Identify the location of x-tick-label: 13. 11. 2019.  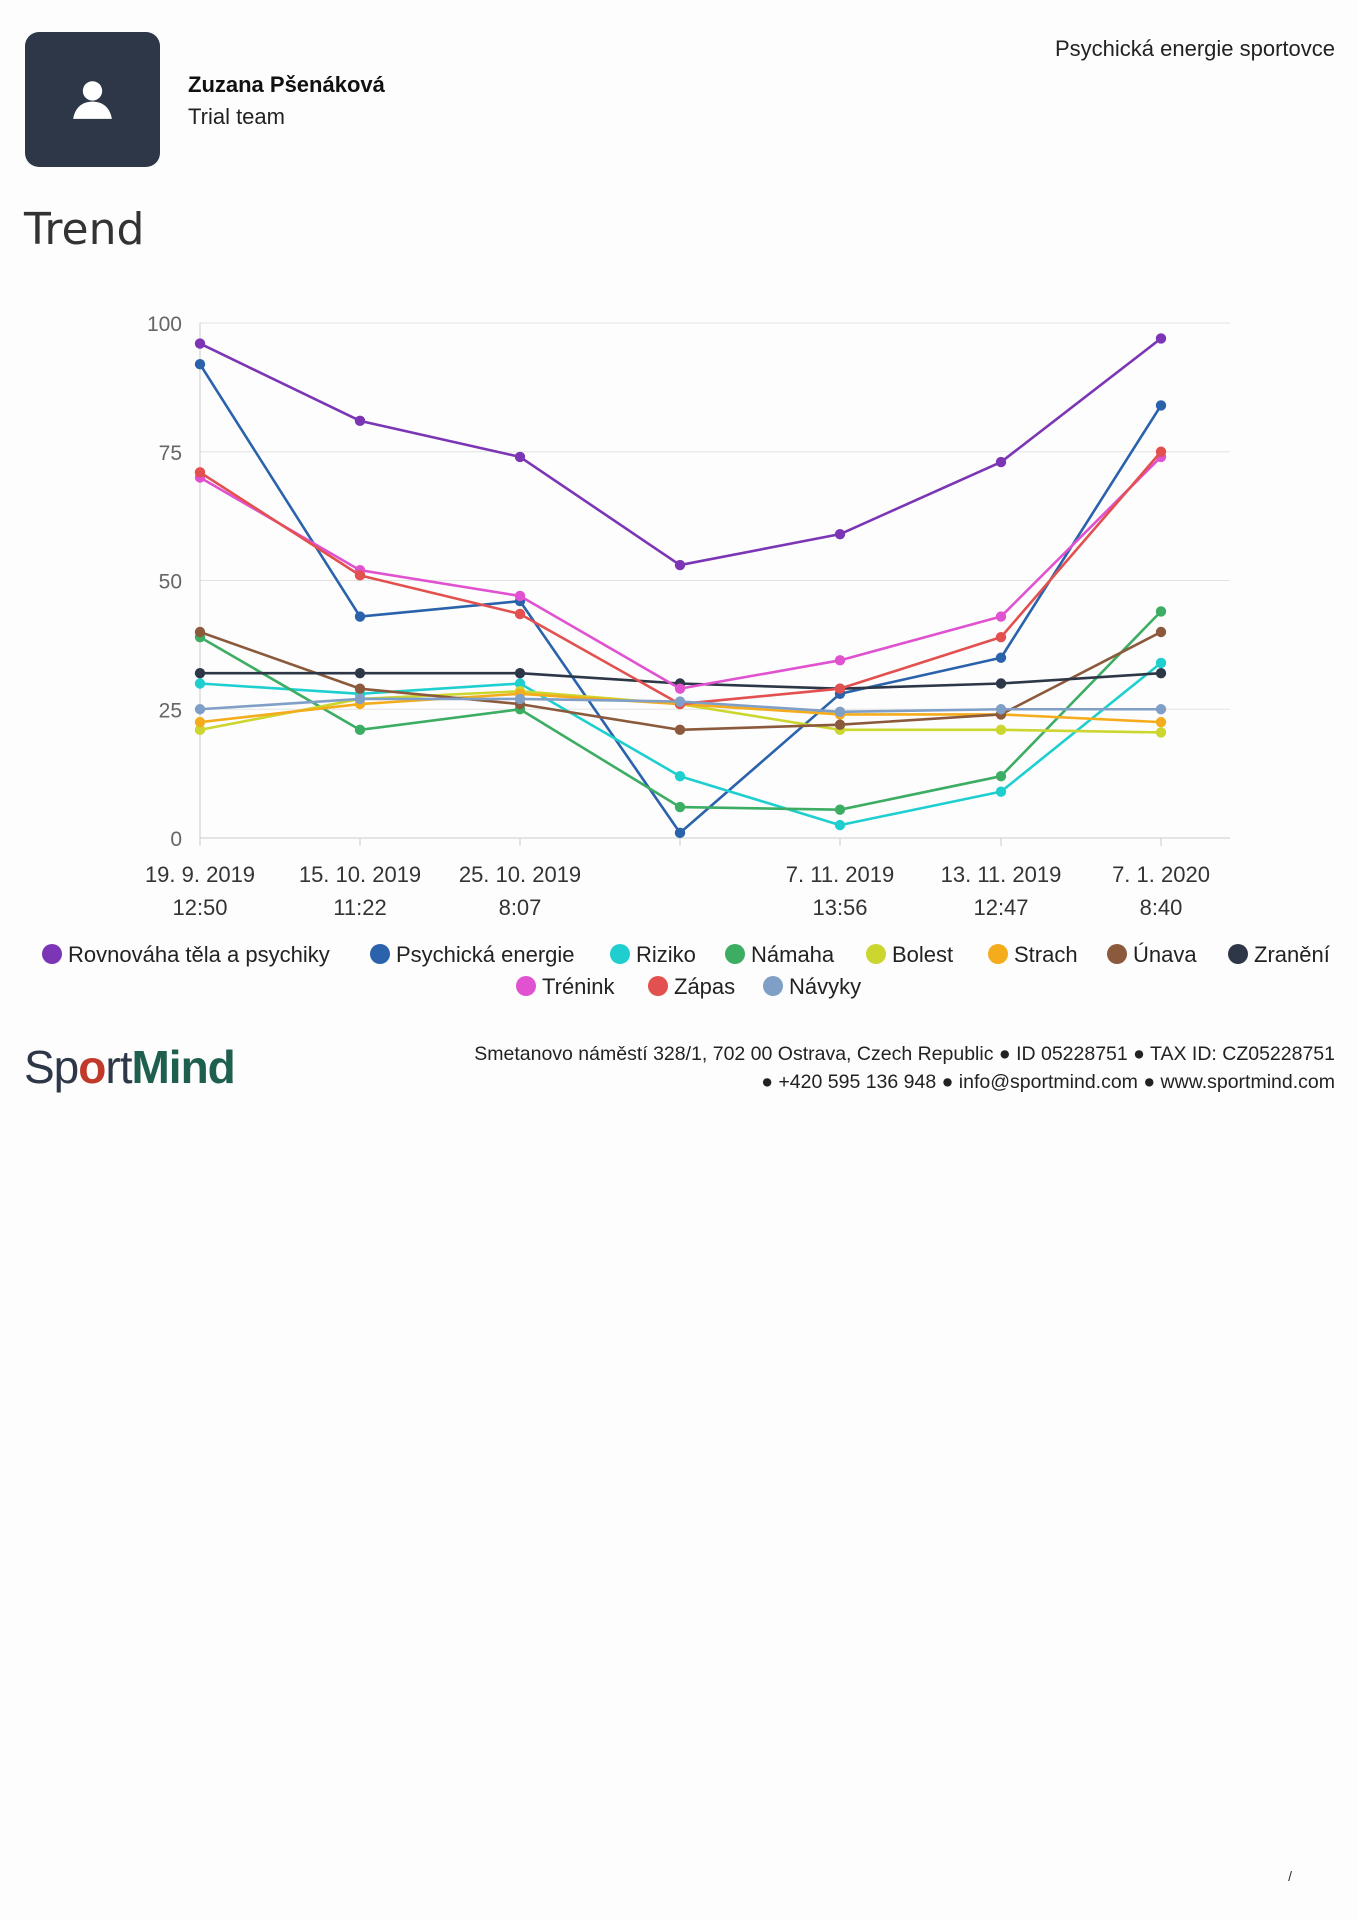
(1001, 874).